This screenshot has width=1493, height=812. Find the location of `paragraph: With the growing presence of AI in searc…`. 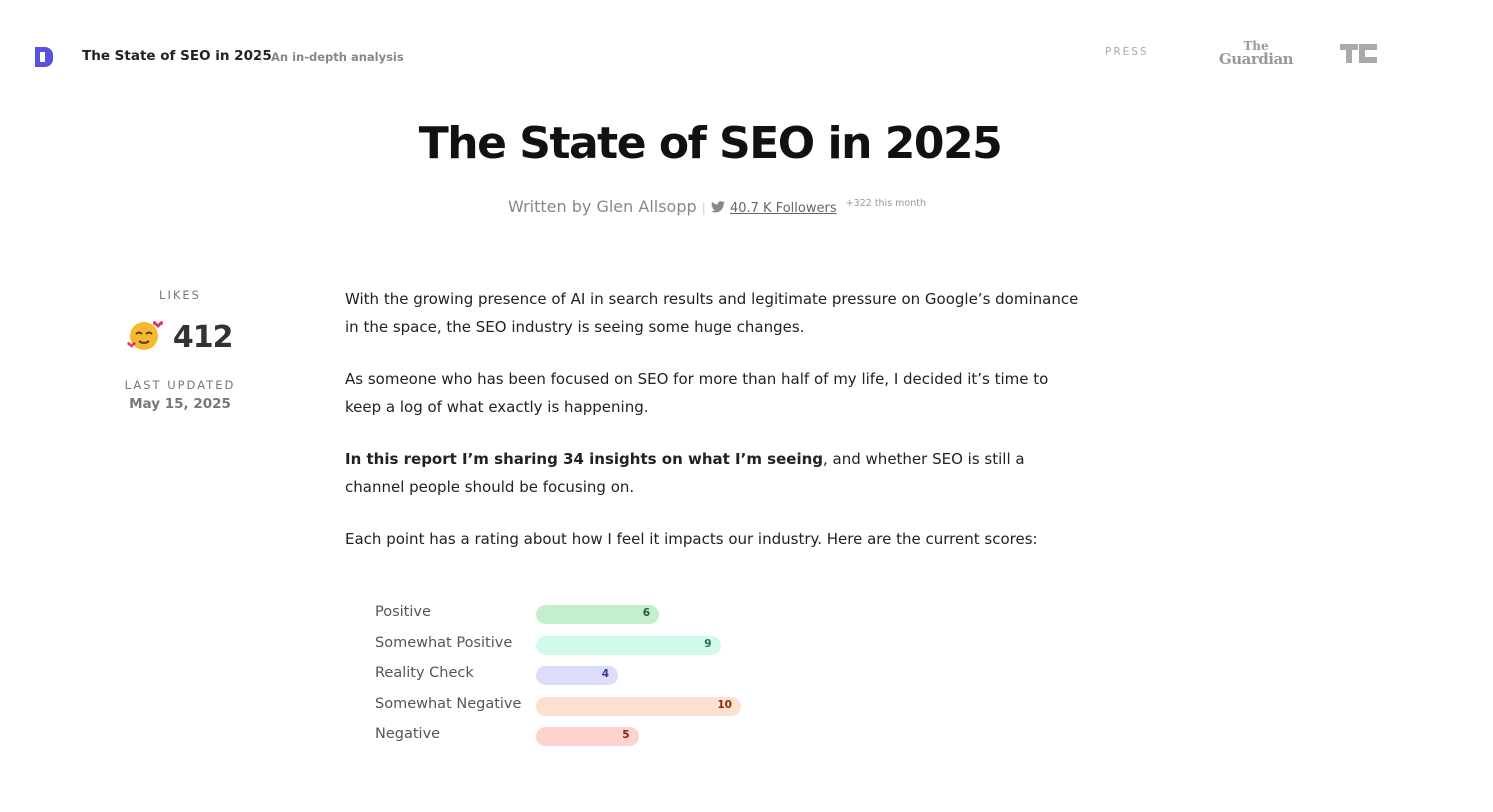

paragraph: With the growing presence of AI in searc… is located at coordinates (712, 313).